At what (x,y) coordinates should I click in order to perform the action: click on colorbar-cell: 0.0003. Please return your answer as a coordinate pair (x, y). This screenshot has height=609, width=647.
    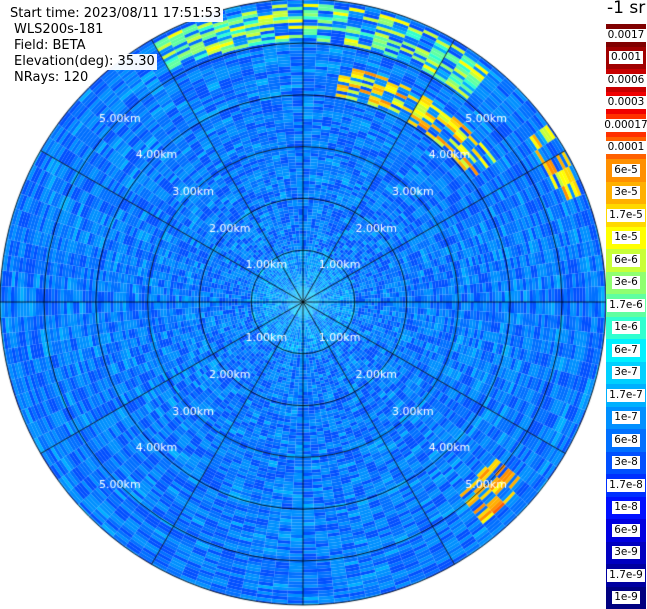
    Looking at the image, I should click on (626, 103).